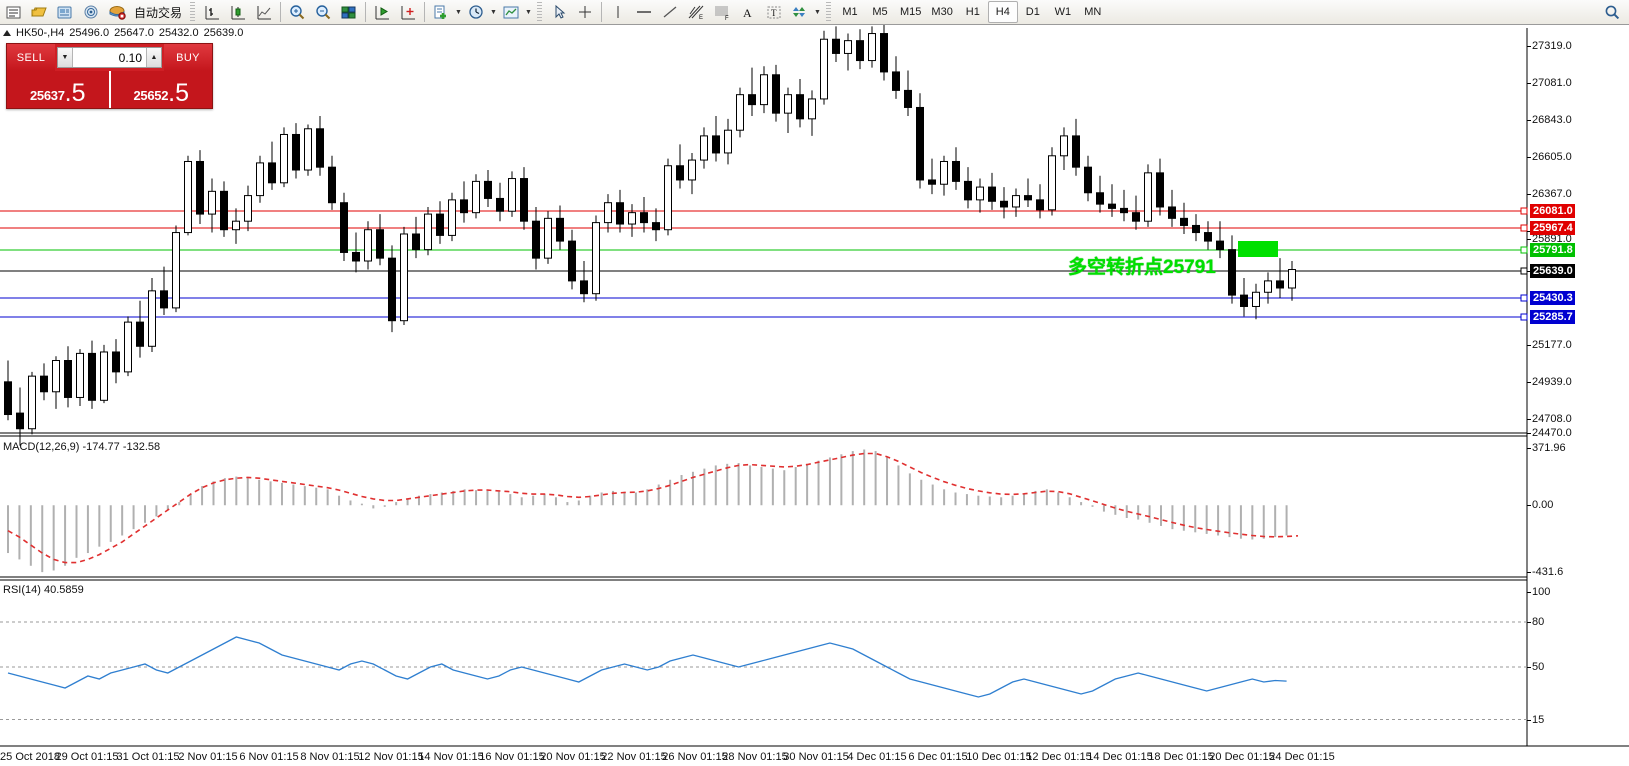  Describe the element at coordinates (1302, 757) in the screenshot. I see `time-axis-tick: 24 Dec 01:15` at that location.